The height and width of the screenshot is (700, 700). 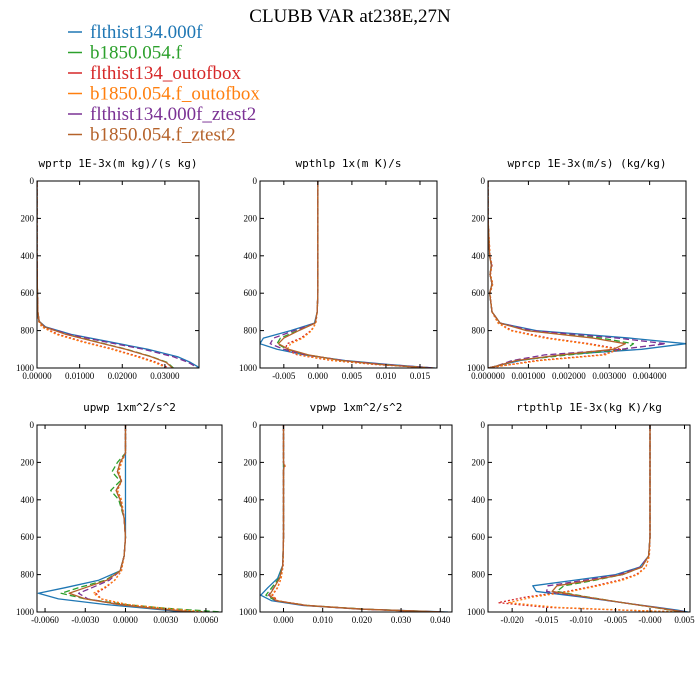 What do you see at coordinates (165, 620) in the screenshot?
I see `x-tick-label: 0.0030` at bounding box center [165, 620].